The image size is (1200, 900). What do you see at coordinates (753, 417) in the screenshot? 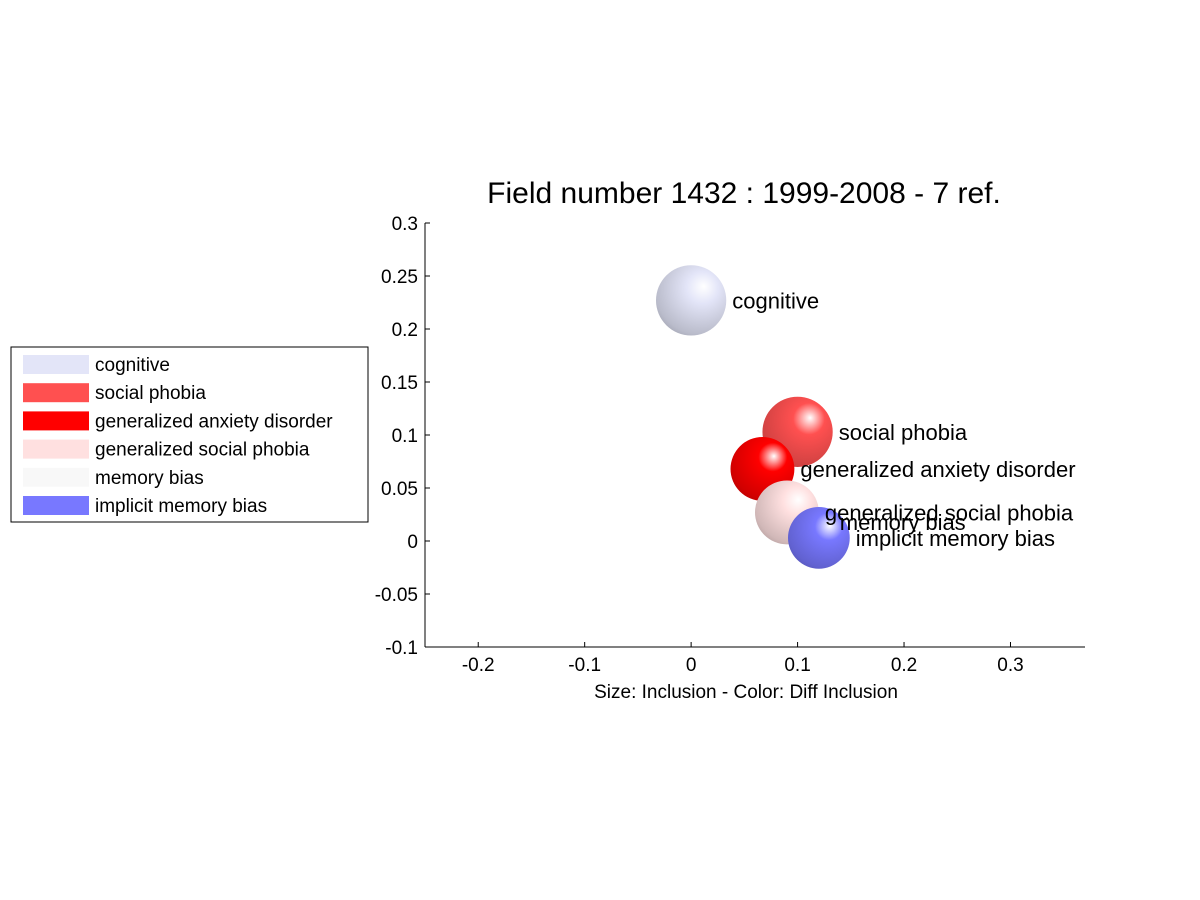
I see `data-points` at bounding box center [753, 417].